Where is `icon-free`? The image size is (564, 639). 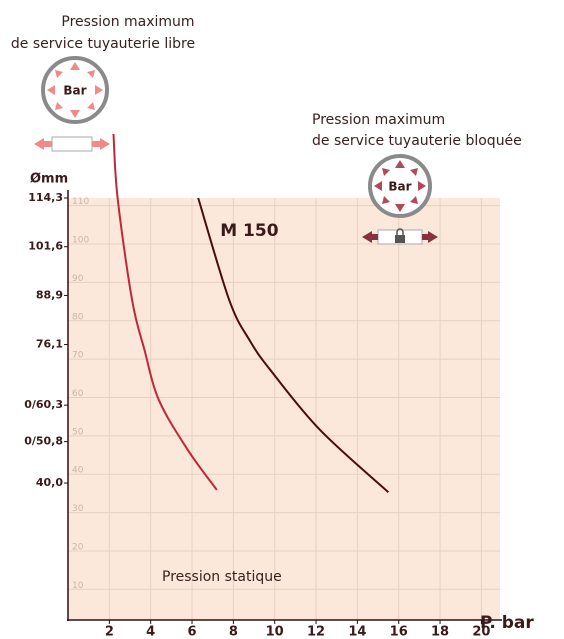 icon-free is located at coordinates (72, 104).